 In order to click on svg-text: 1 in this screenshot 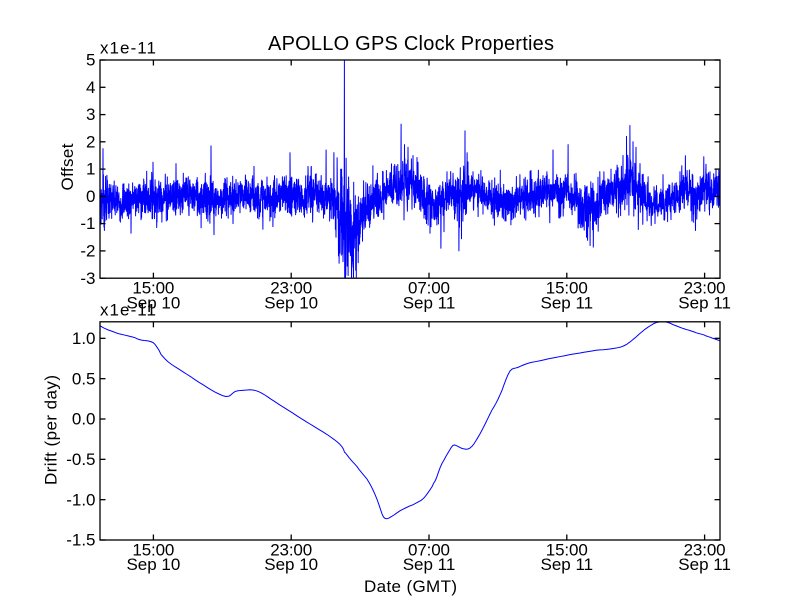, I will do `click(90, 169)`.